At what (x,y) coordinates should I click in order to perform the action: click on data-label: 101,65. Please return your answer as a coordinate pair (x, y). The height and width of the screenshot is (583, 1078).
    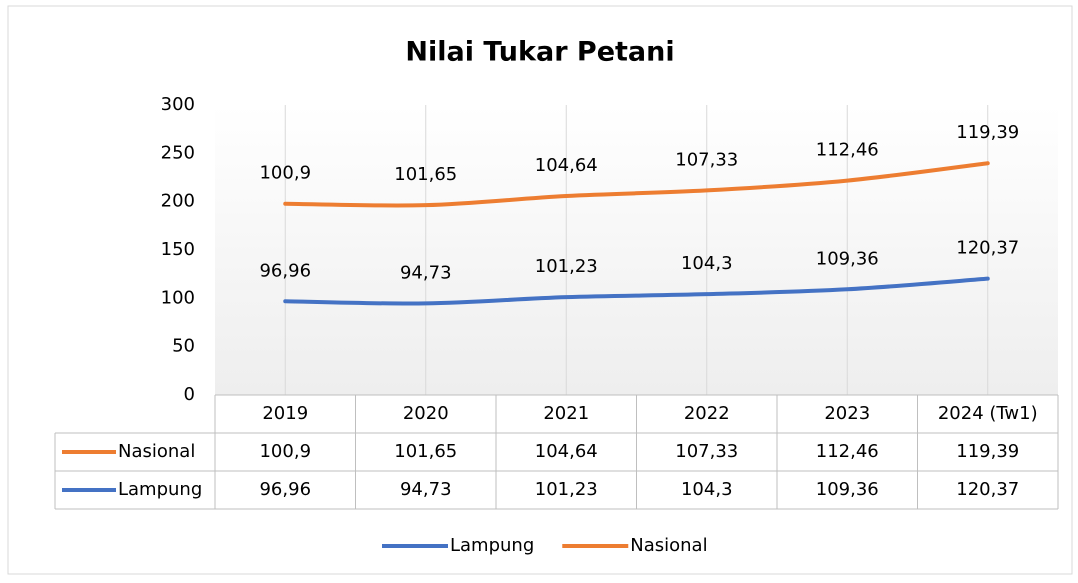
    Looking at the image, I should click on (425, 174).